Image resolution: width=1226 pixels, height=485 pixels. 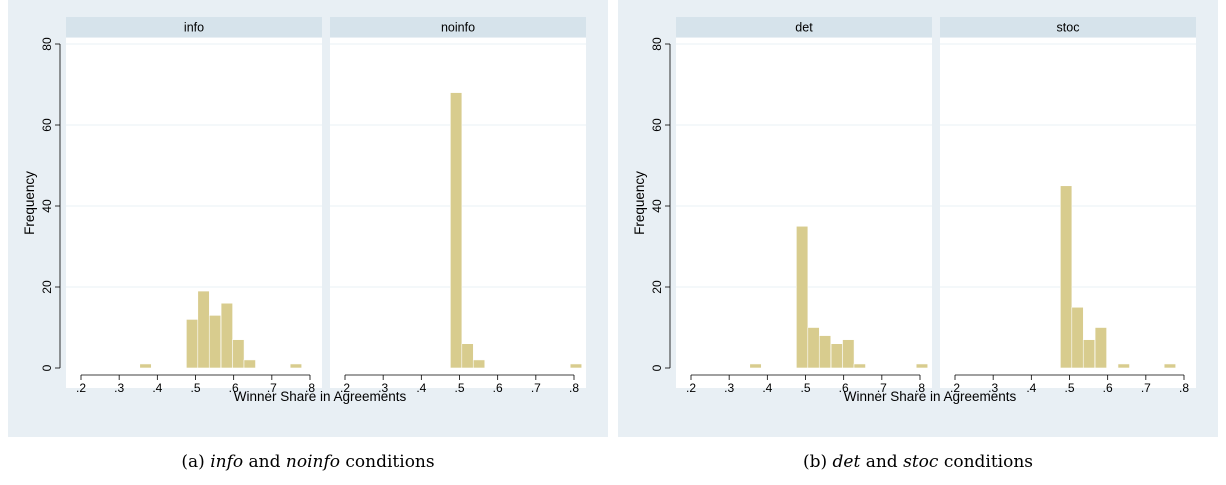 I want to click on panel-title: noinfo, so click(x=458, y=28).